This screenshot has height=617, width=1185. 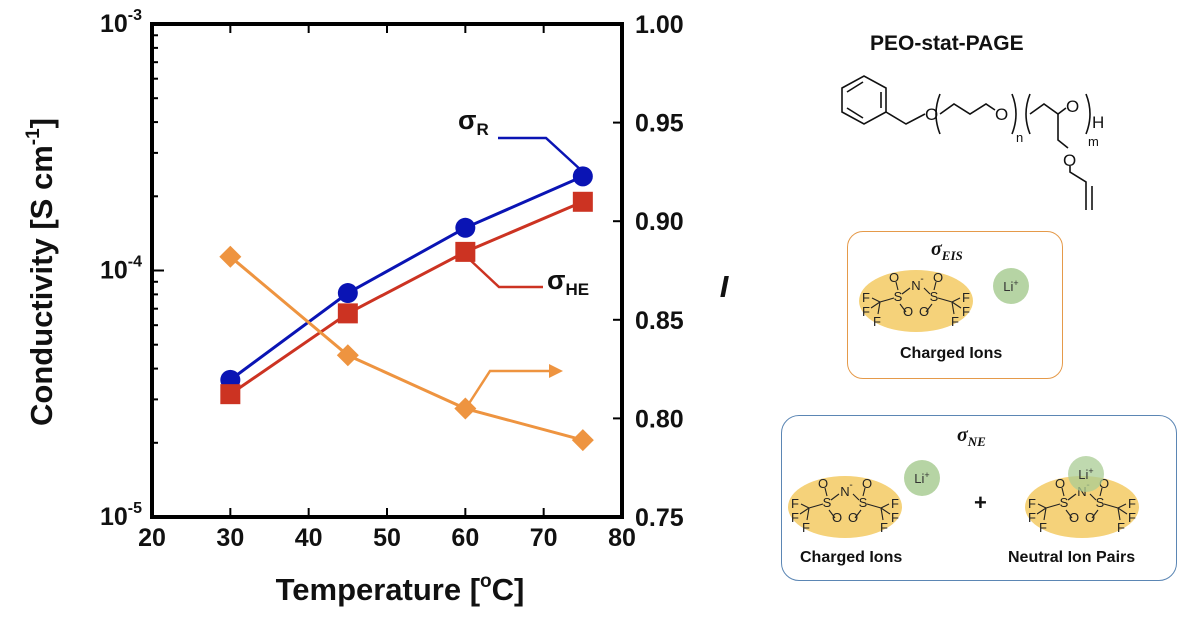 What do you see at coordinates (947, 43) in the screenshot?
I see `polymer-name: PEO-stat-PAGE` at bounding box center [947, 43].